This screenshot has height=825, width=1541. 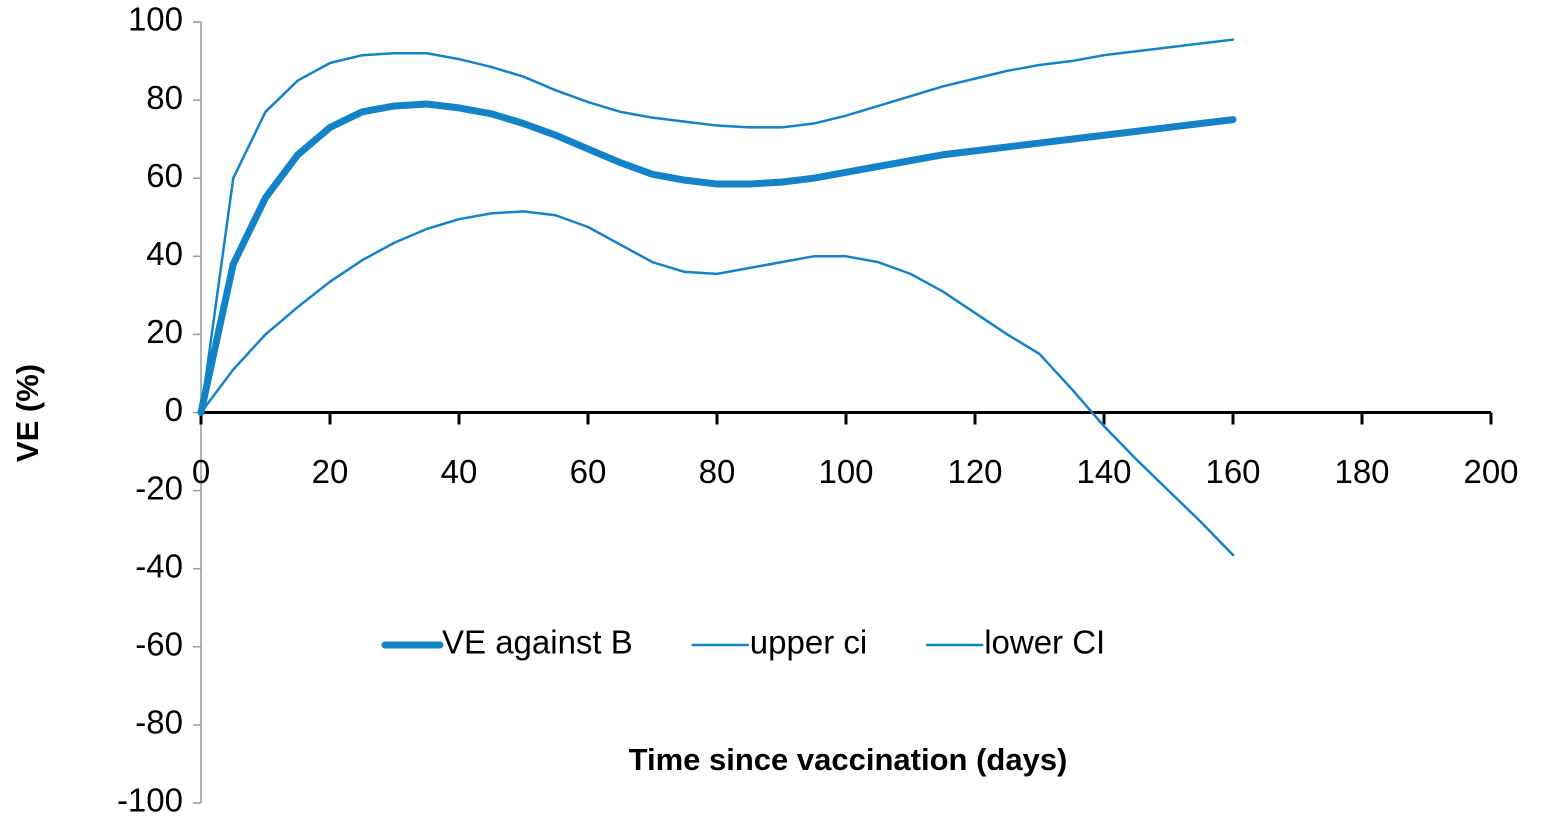 I want to click on y-tick-label: 60, so click(x=164, y=175).